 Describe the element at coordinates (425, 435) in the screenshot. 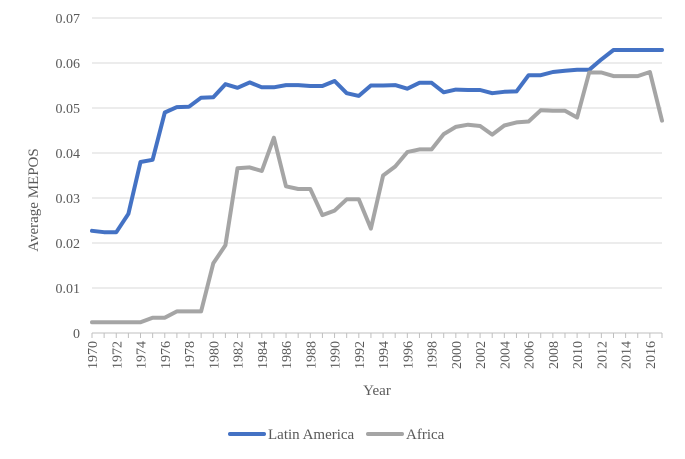

I see `legend-label-africa: Africa` at that location.